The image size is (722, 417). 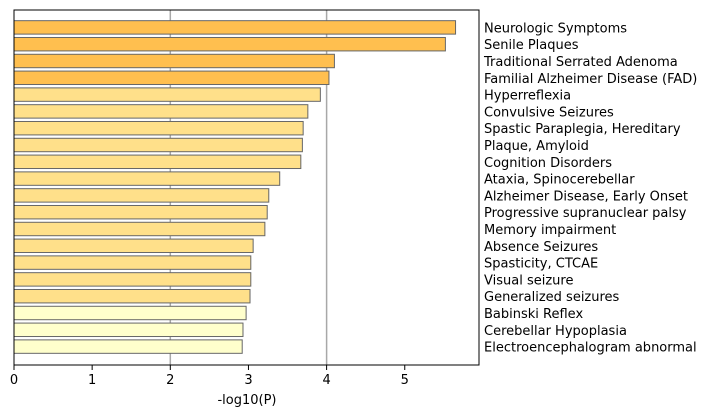 I want to click on category-label: Senile Plaques, so click(x=531, y=45).